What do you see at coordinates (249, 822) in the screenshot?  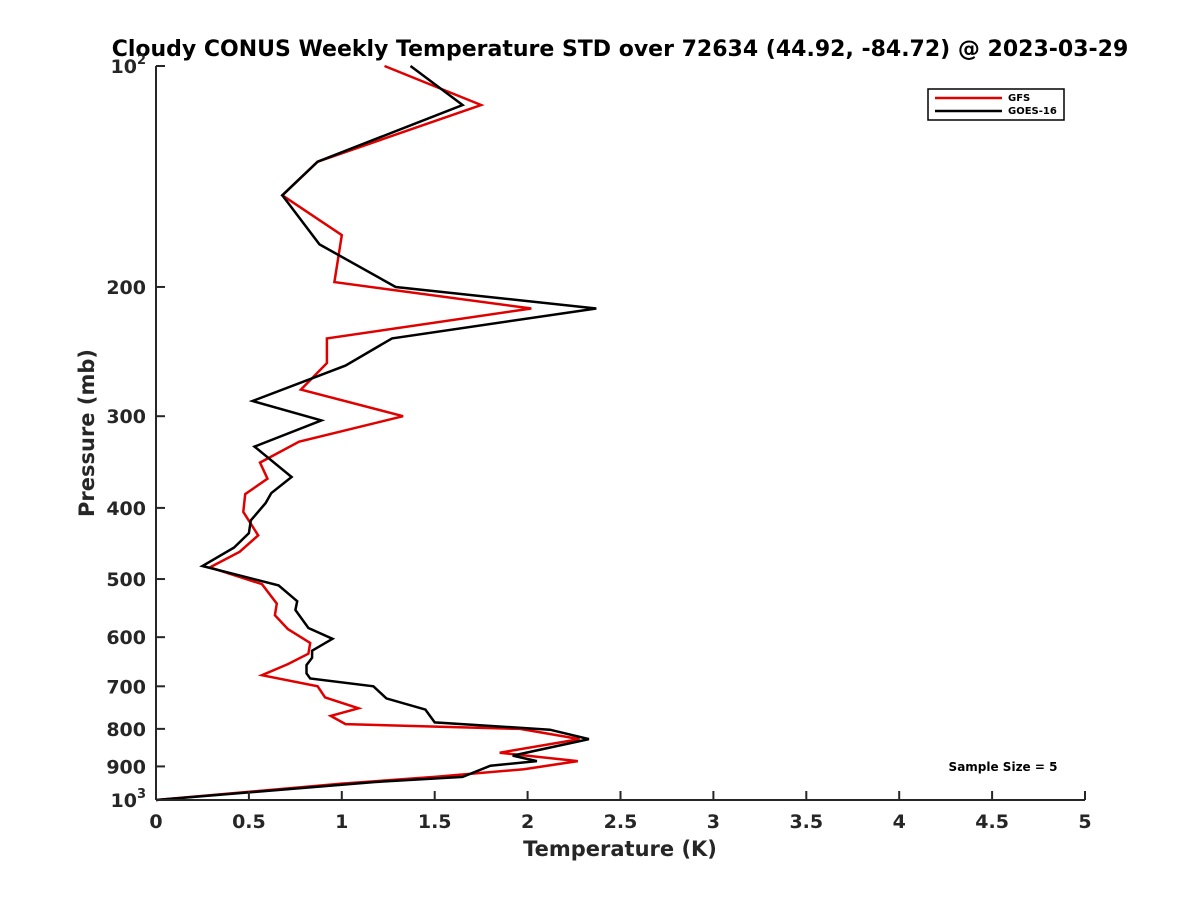 I see `x-tick-label: 0.5` at bounding box center [249, 822].